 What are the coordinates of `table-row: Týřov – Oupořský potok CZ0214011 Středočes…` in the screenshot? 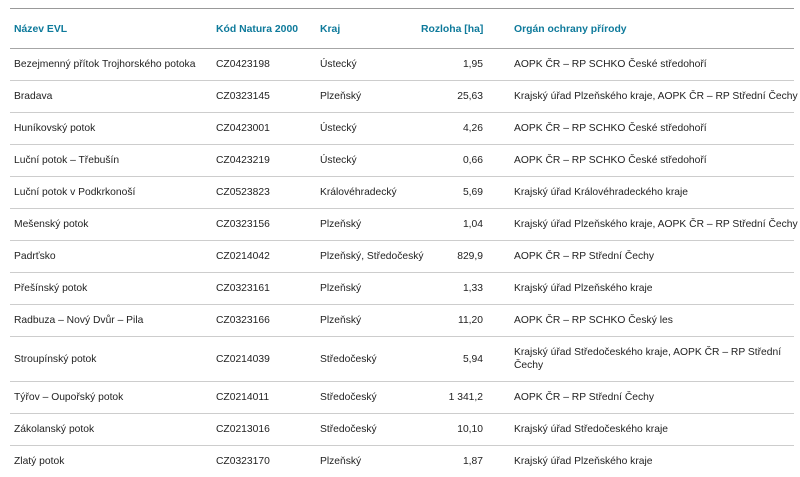 It's located at (402, 397).